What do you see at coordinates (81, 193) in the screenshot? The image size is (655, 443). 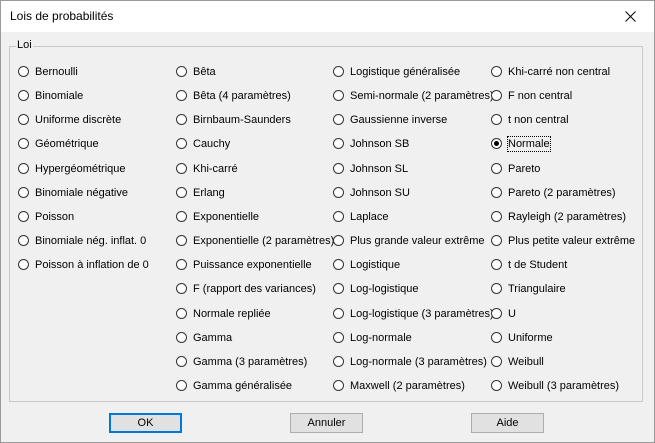 I see `radio-label: Binomiale négative` at bounding box center [81, 193].